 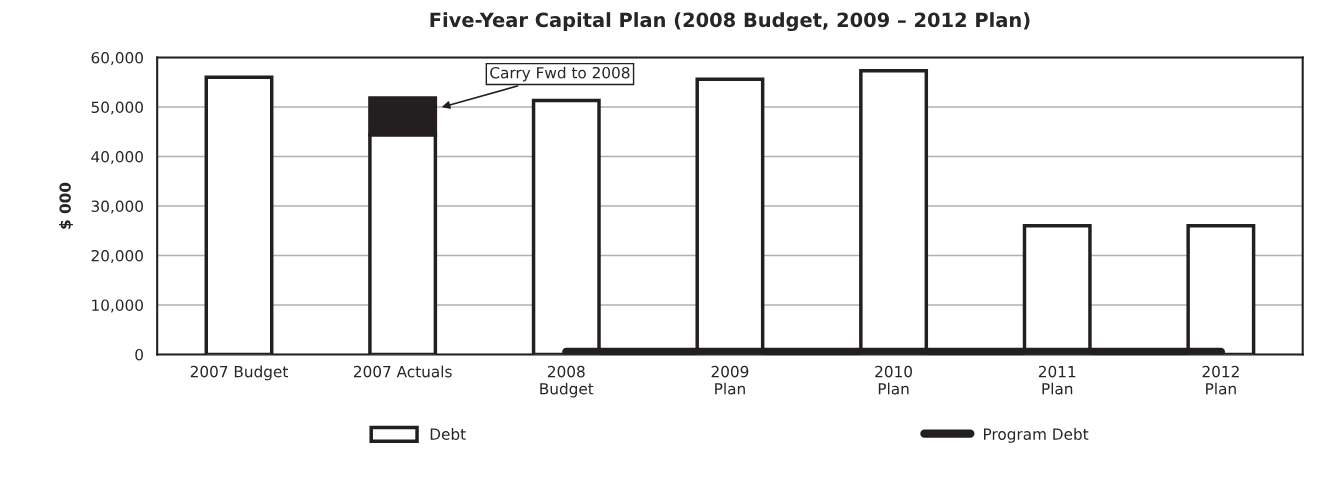 What do you see at coordinates (239, 373) in the screenshot?
I see `x-tick-label: 2007 Budget` at bounding box center [239, 373].